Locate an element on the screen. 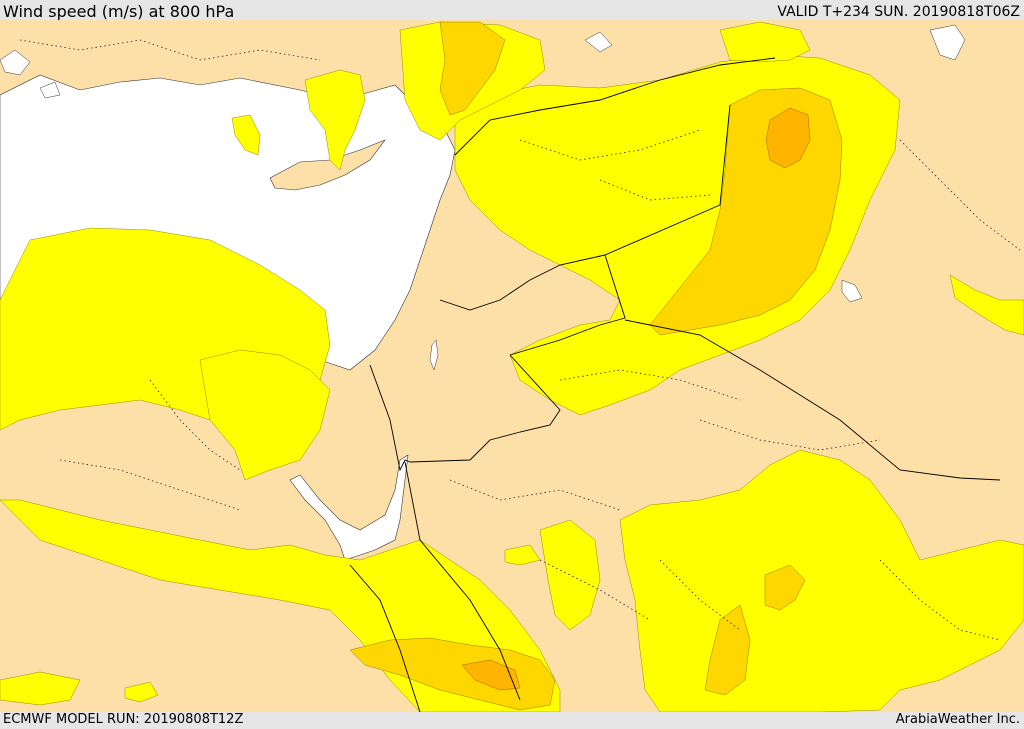 The image size is (1024, 729). credit-text: ArabiaWeather Inc. is located at coordinates (957, 719).